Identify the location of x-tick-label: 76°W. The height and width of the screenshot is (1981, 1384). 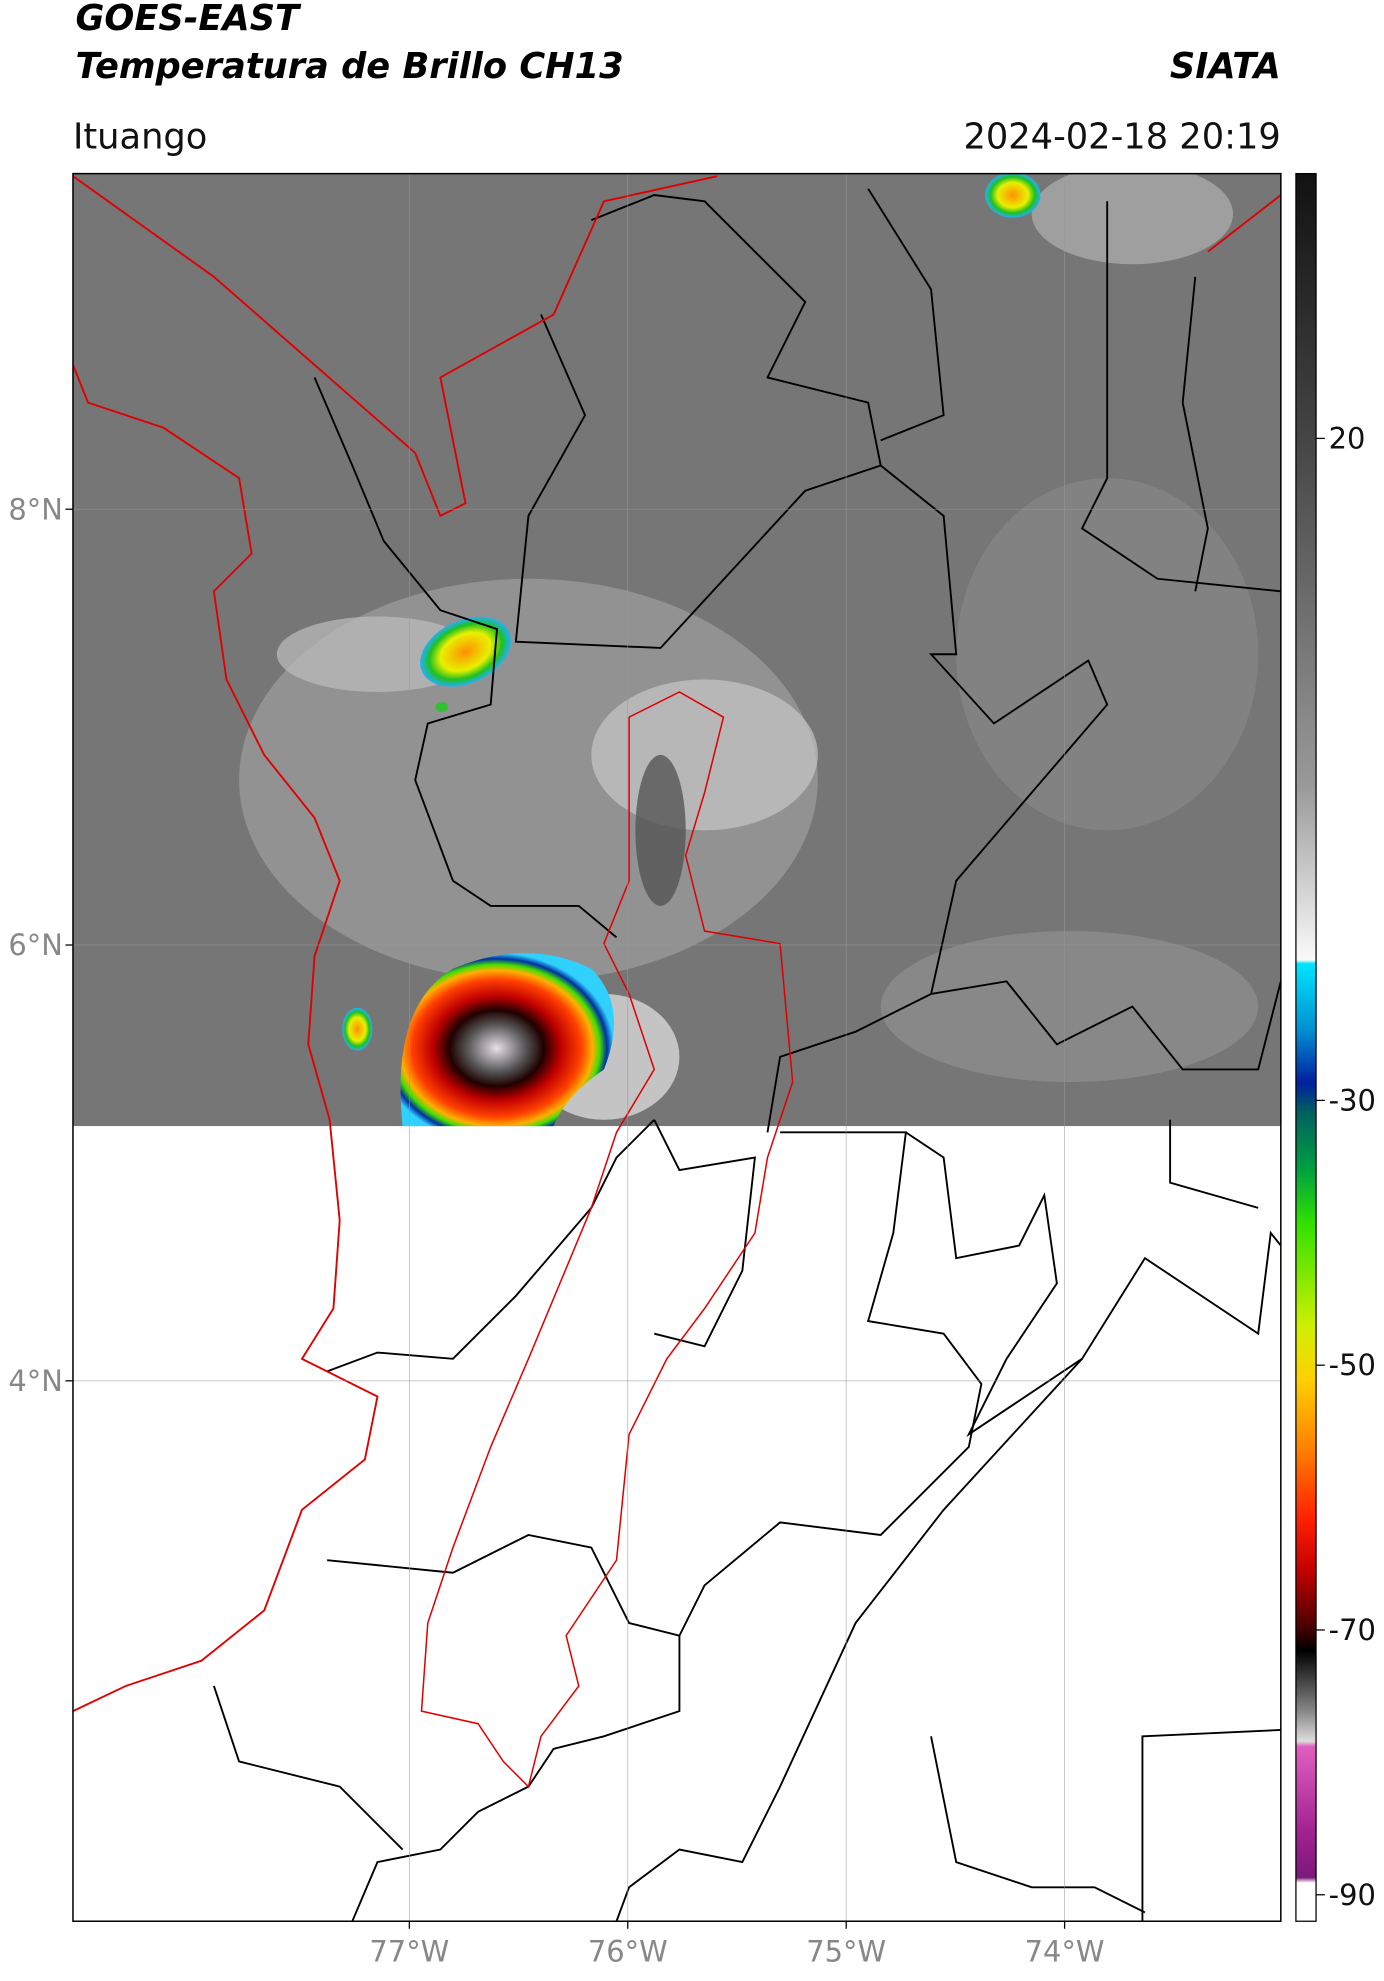
(628, 1951).